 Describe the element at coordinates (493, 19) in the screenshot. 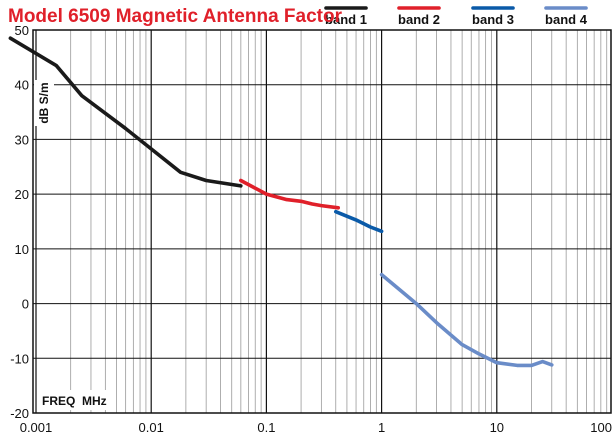

I see `legend-label: band 3` at that location.